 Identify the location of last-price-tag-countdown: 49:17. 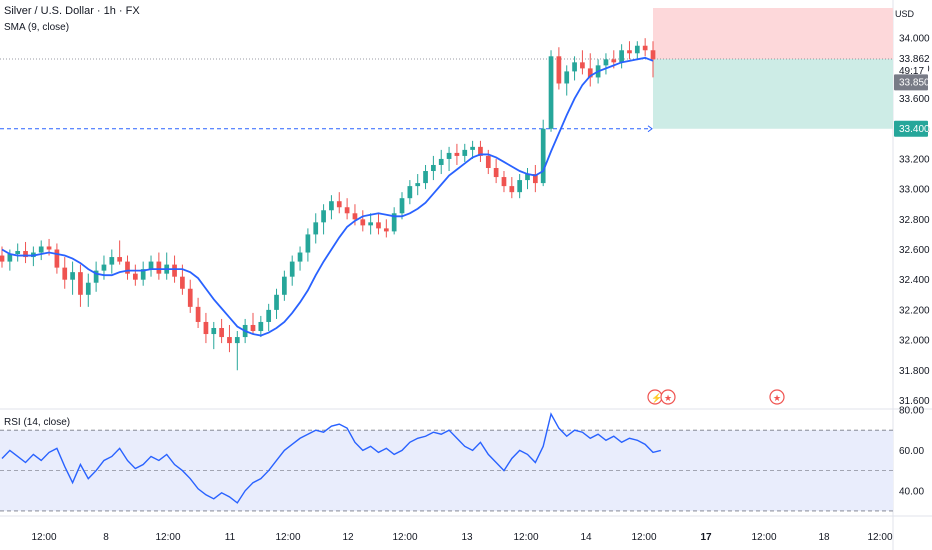
(911, 71).